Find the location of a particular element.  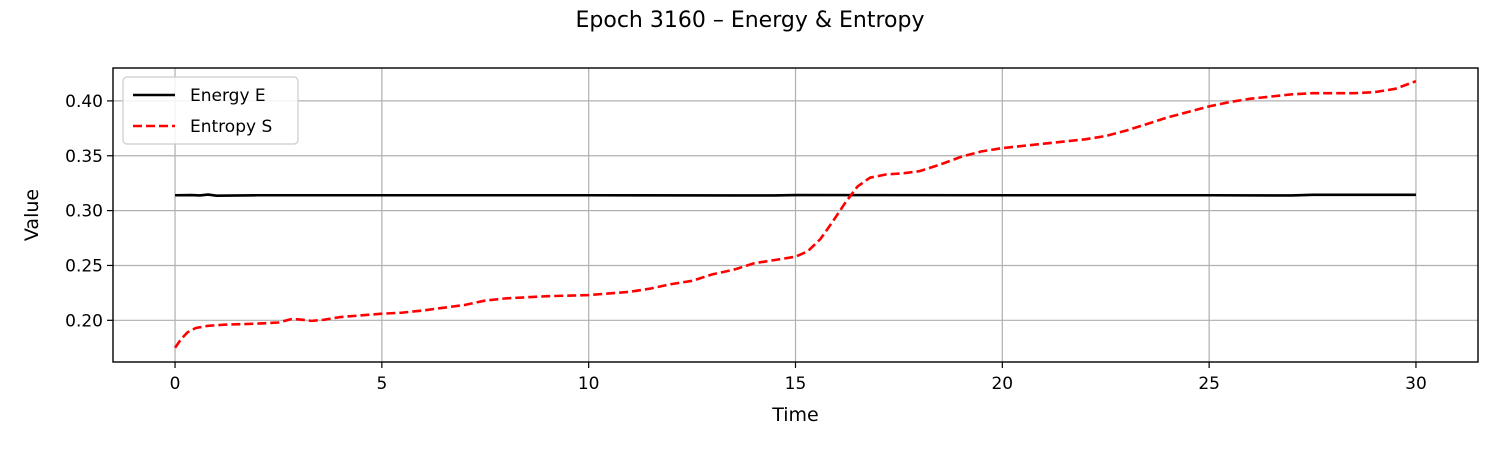

series-line-energy is located at coordinates (795, 195).